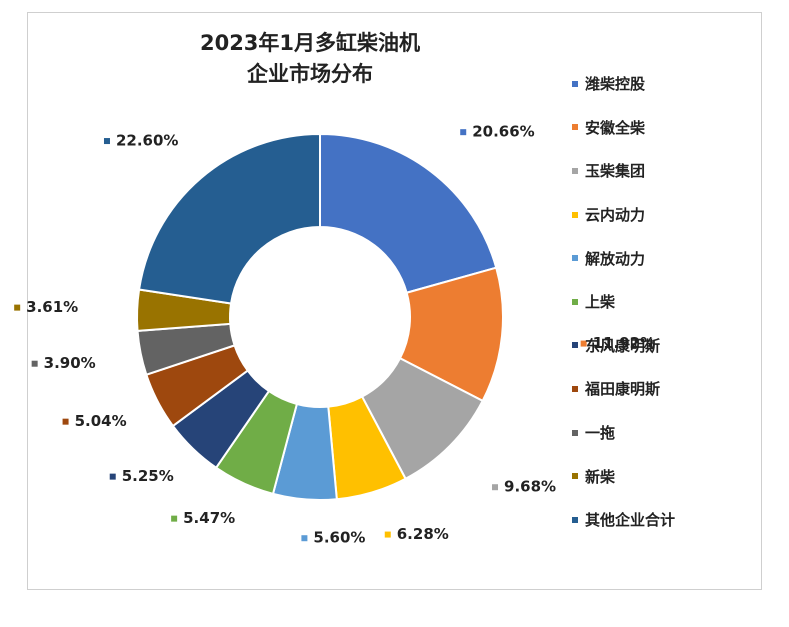  What do you see at coordinates (624, 343) in the screenshot?
I see `data-label-text: 11.92%` at bounding box center [624, 343].